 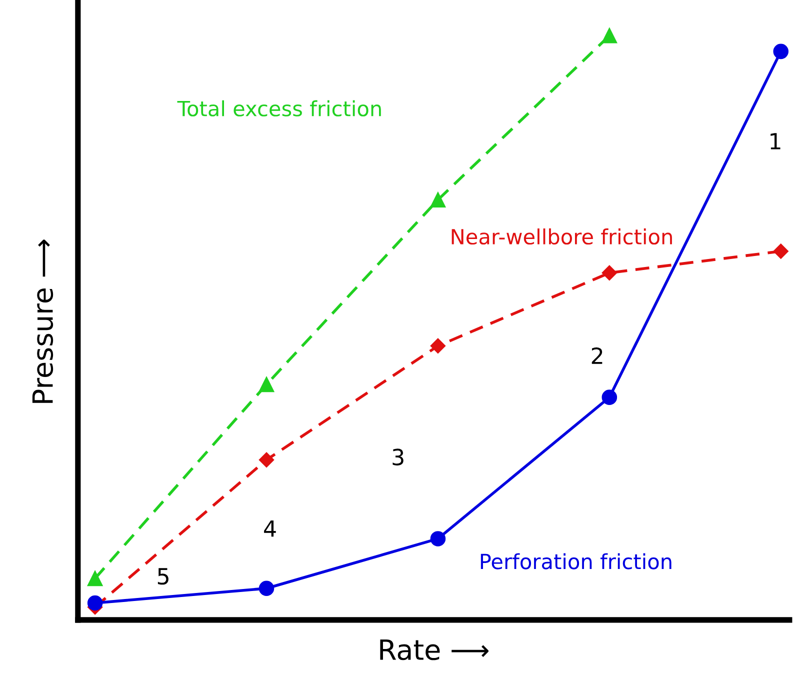 I want to click on y-axis-title: Pressure ⟶, so click(x=43, y=321).